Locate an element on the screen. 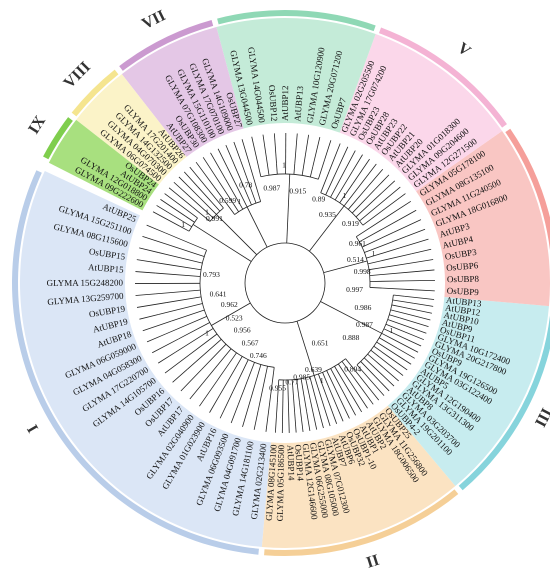 The image size is (550, 569). clade-numeral-VIII: VIII is located at coordinates (77, 75).